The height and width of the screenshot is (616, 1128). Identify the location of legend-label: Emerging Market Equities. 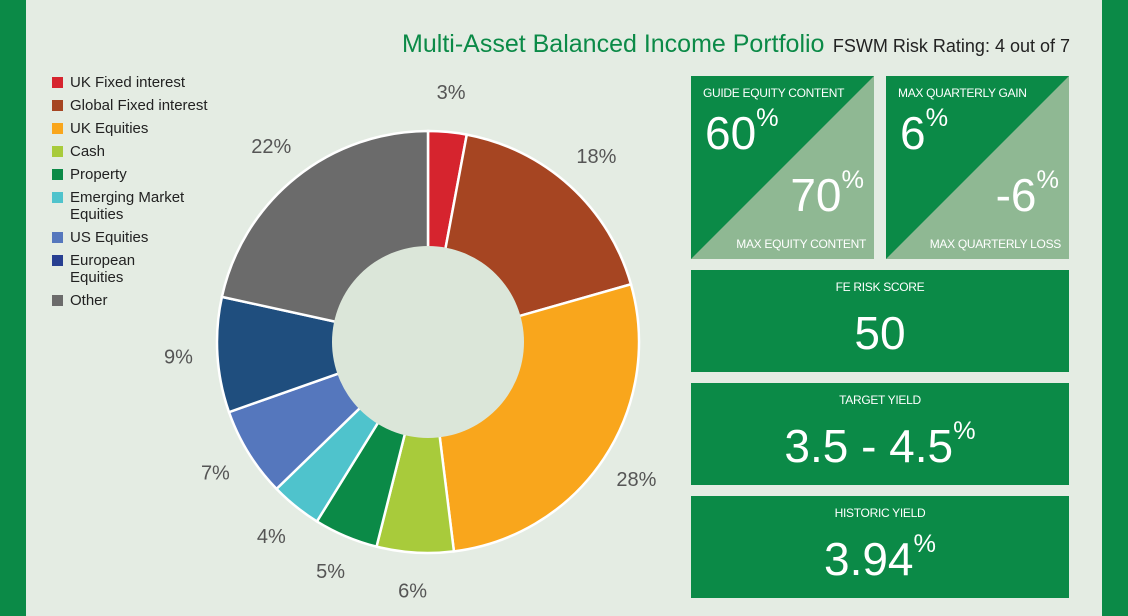
(127, 206).